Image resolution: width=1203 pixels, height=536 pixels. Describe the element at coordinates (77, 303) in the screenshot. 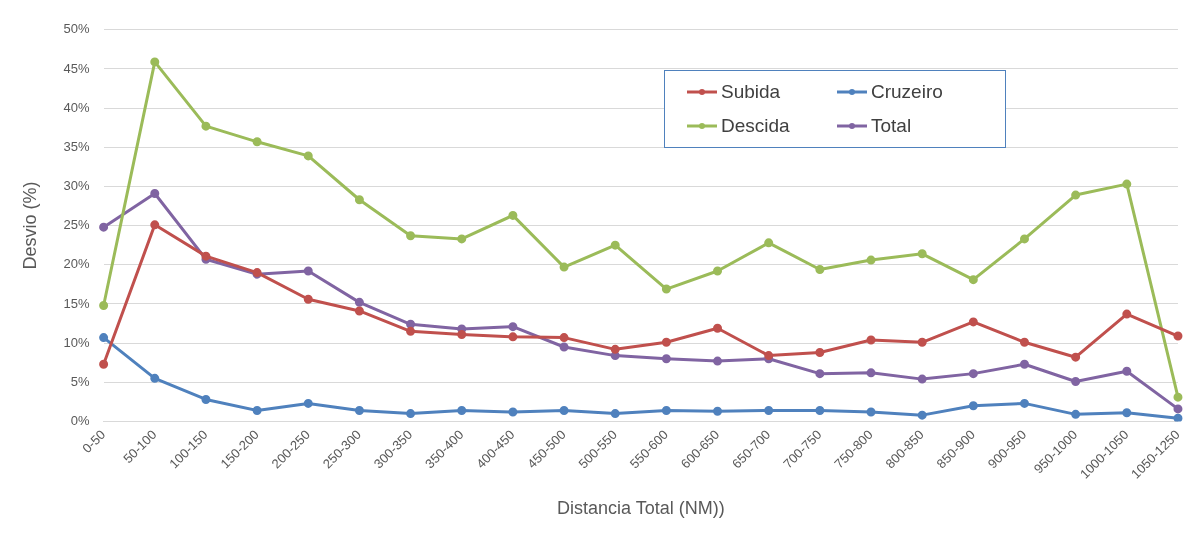

I see `y-tick-label: 15%` at that location.